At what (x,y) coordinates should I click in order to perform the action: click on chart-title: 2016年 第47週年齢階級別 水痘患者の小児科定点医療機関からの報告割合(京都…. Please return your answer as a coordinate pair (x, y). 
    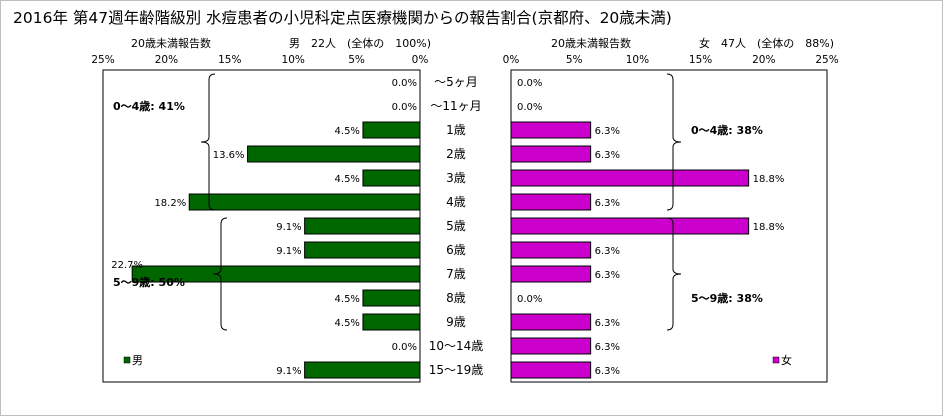
    Looking at the image, I should click on (342, 18).